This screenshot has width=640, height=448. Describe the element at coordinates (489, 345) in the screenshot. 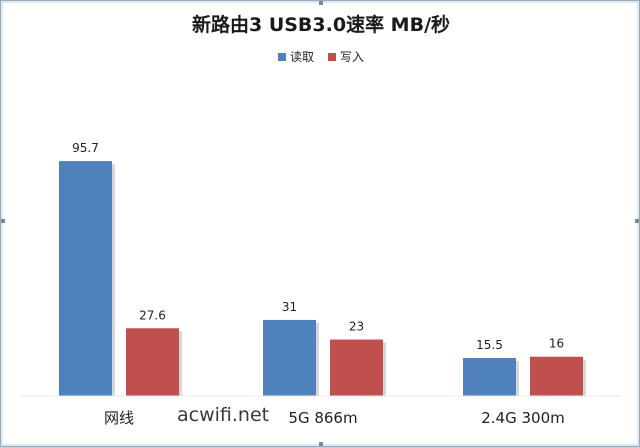

I see `data-label-read-2: 15.5` at that location.